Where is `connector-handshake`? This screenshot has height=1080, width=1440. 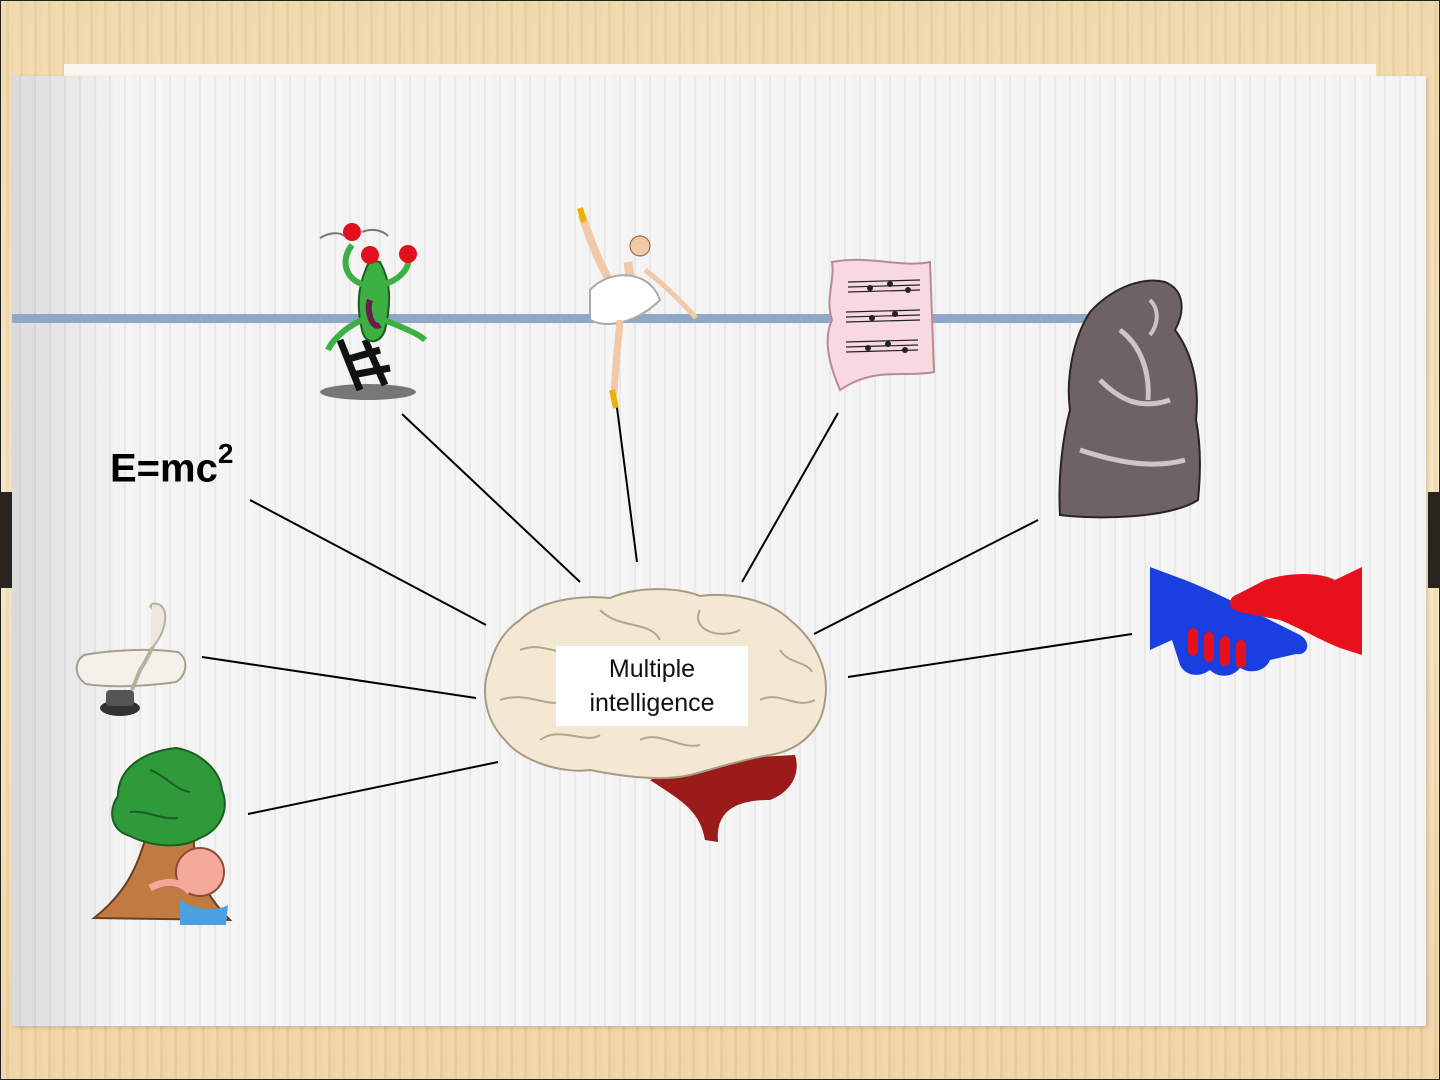 connector-handshake is located at coordinates (990, 655).